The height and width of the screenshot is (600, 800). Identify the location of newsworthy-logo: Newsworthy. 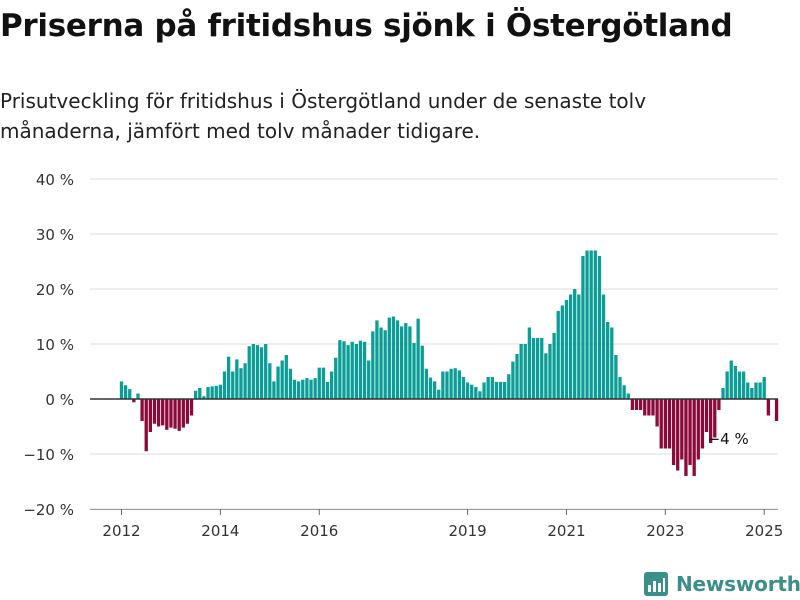
(722, 584).